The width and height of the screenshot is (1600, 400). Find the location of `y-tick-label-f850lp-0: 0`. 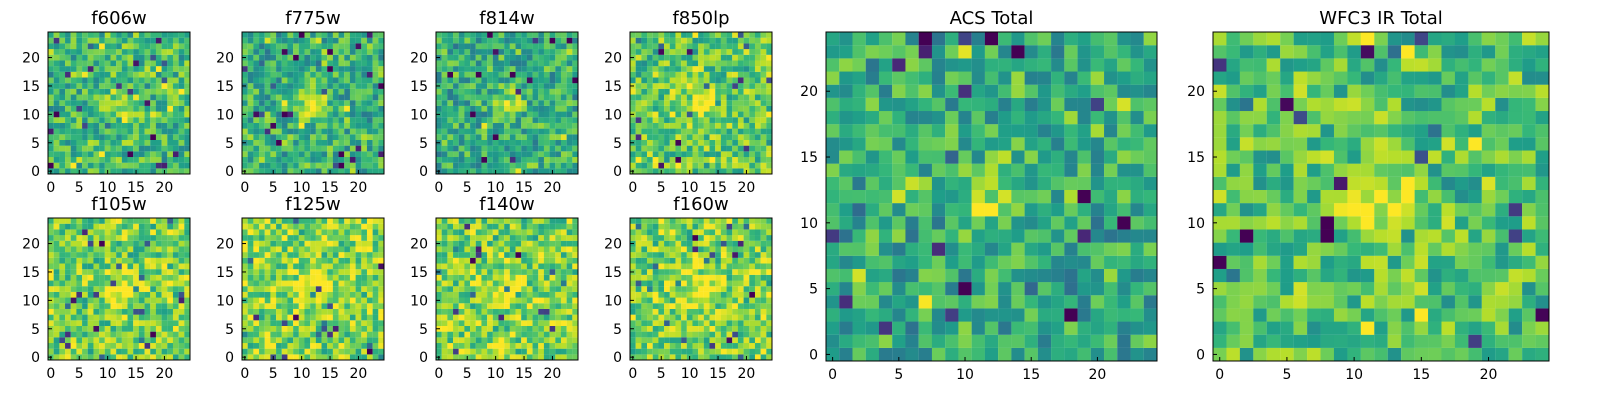

y-tick-label-f850lp-0: 0 is located at coordinates (617, 172).